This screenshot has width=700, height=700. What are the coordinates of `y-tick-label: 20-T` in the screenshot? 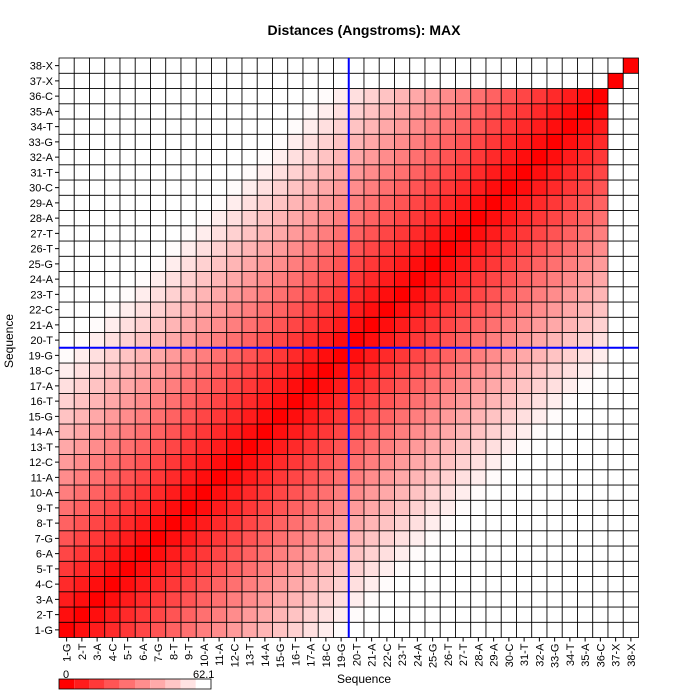 It's located at (41, 341).